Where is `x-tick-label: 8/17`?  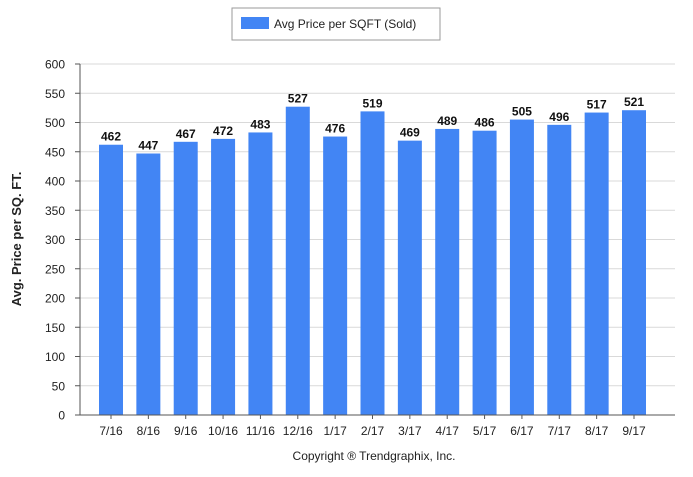 x-tick-label: 8/17 is located at coordinates (597, 431).